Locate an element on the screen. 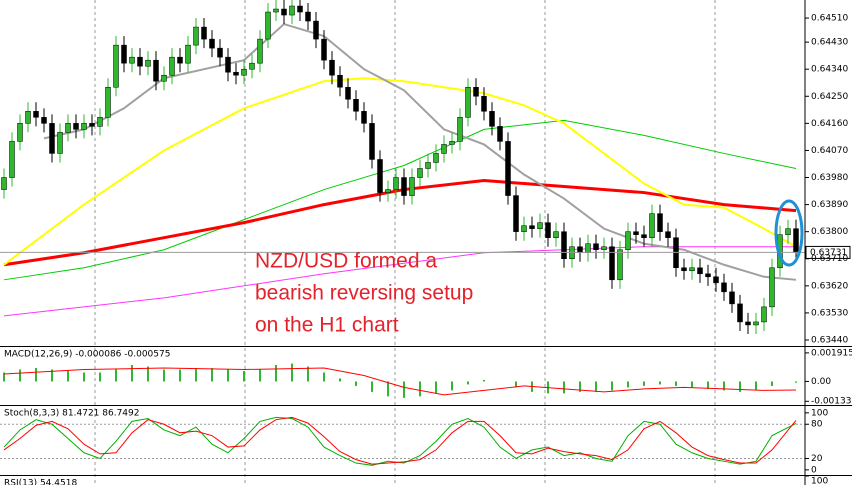  last-price-label: 0.63731 is located at coordinates (828, 253).